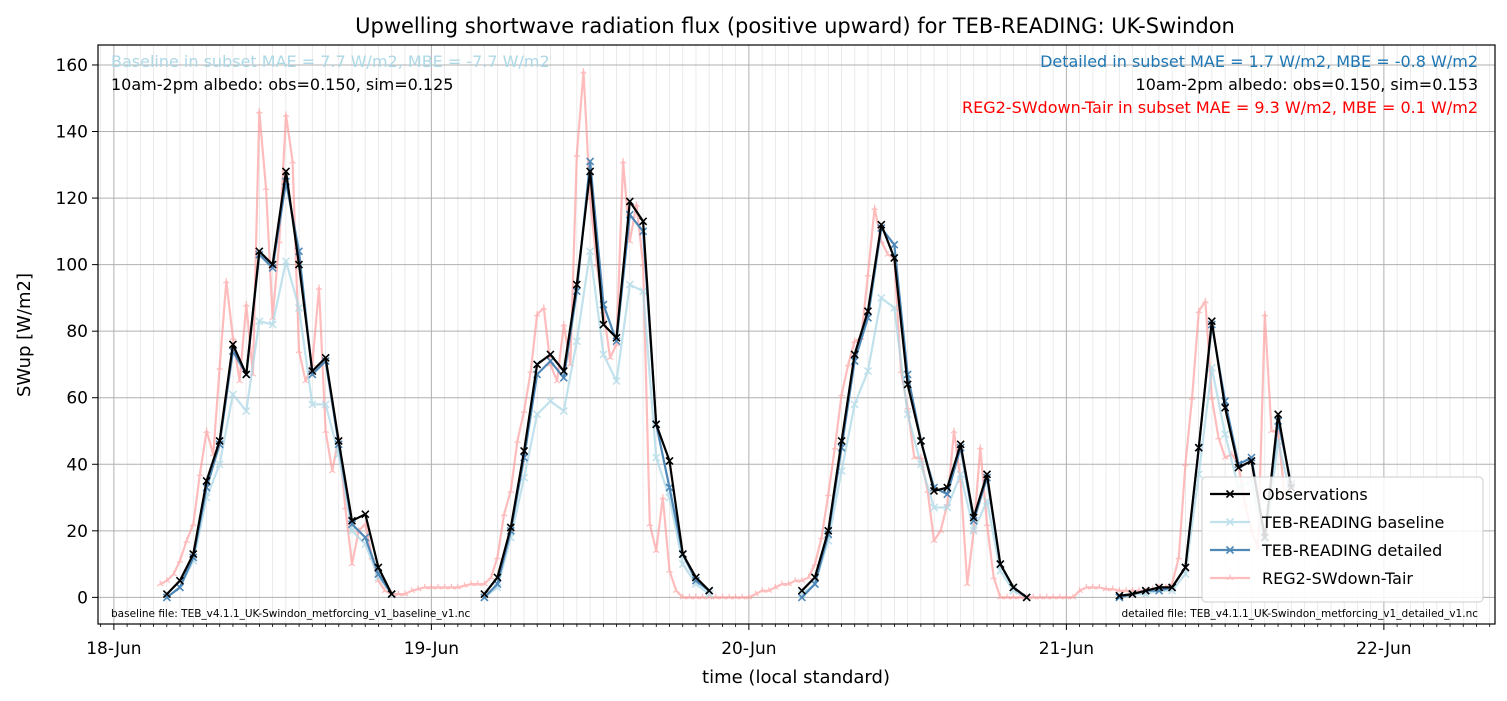  I want to click on legend-box, so click(1342, 539).